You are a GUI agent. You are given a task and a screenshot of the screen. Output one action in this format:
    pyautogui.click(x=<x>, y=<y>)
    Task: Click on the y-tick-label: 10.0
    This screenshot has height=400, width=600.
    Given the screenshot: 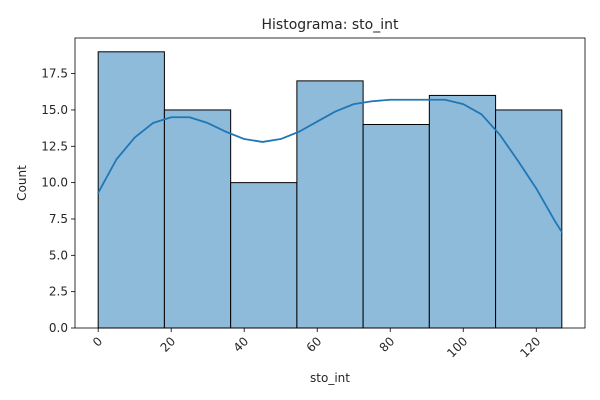 What is the action you would take?
    pyautogui.click(x=54, y=183)
    